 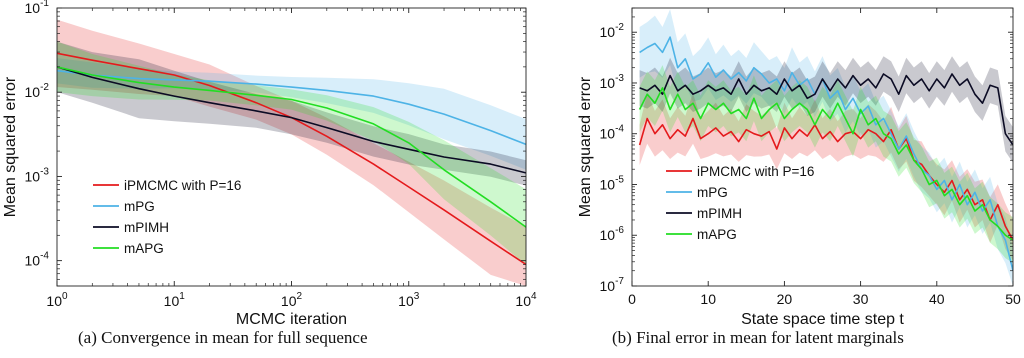 I want to click on x-tick-label: 30, so click(x=861, y=299).